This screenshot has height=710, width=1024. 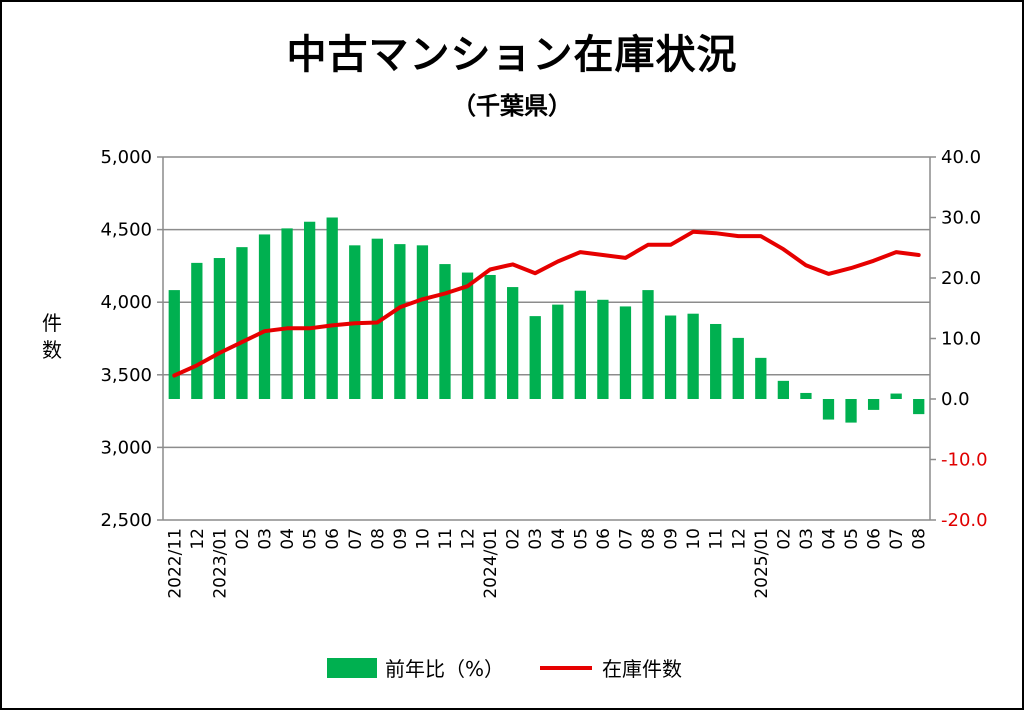 I want to click on left-tick-label: 4,000, so click(x=126, y=302).